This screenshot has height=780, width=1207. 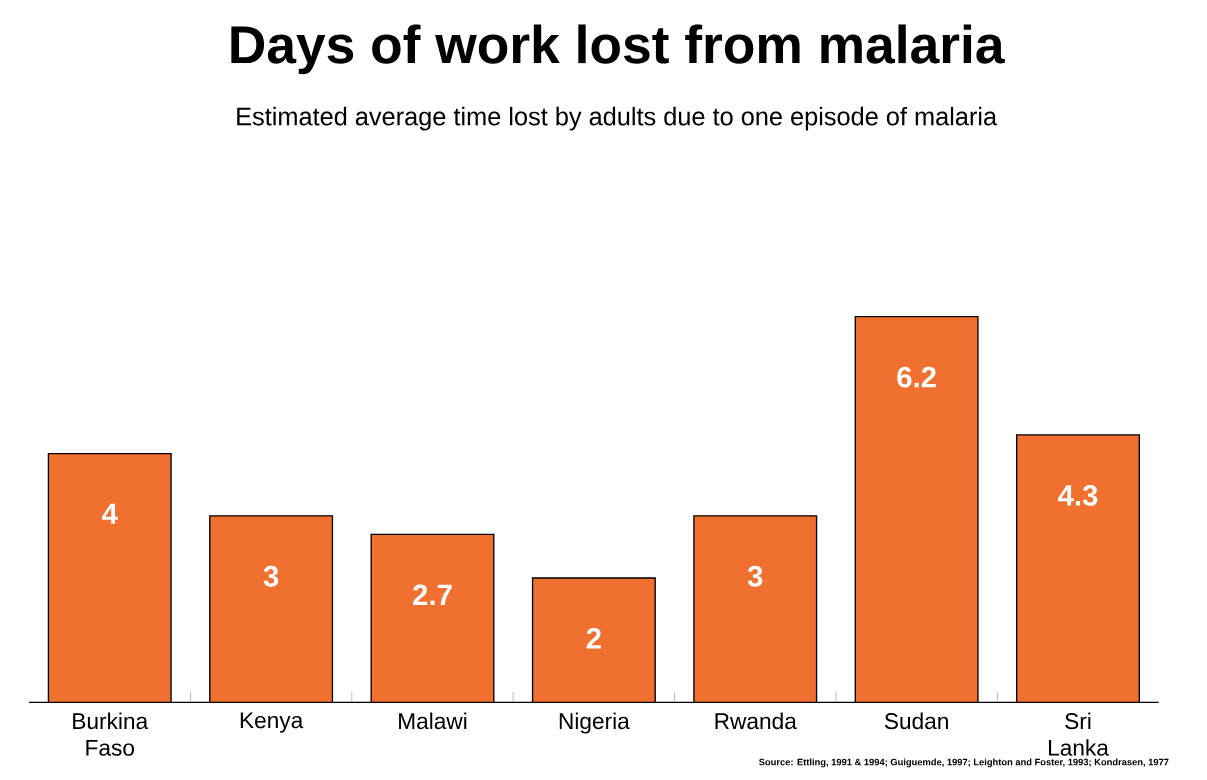 I want to click on data-label: 2.7, so click(x=432, y=594).